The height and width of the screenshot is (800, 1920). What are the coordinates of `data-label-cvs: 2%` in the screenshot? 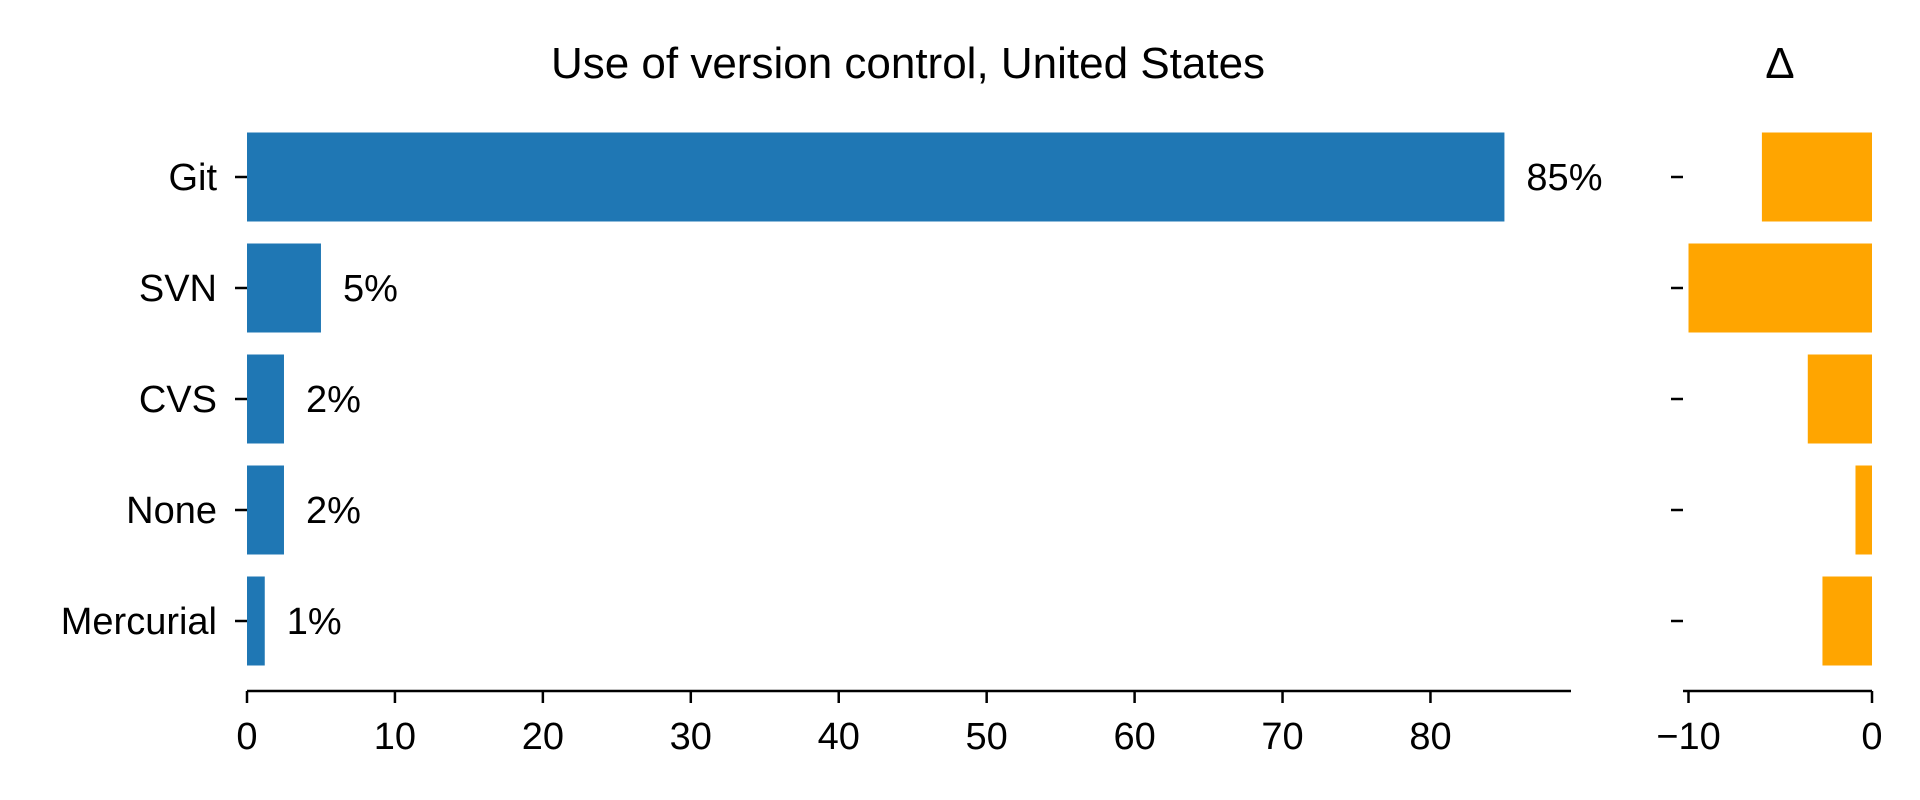 It's located at (333, 400).